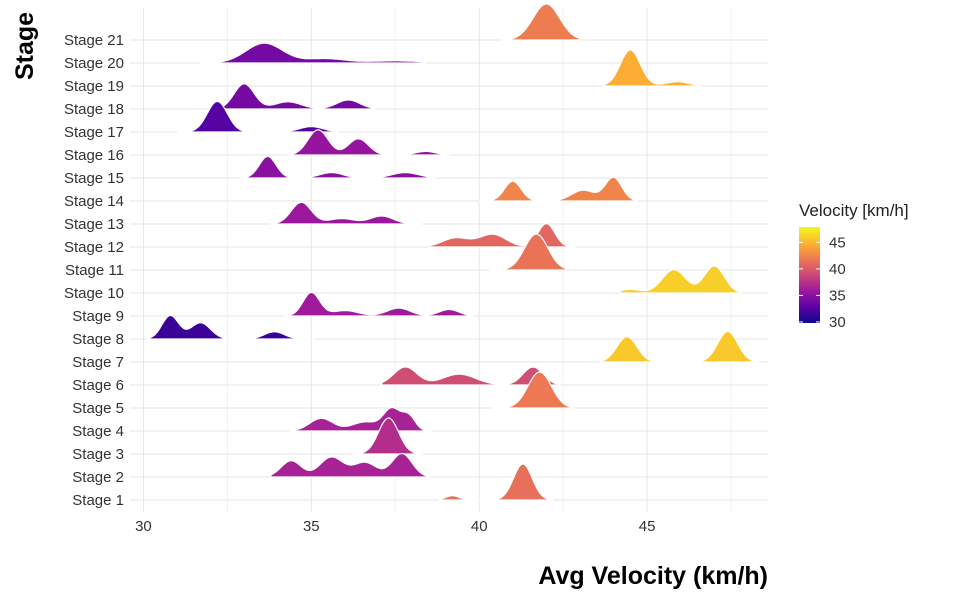 The width and height of the screenshot is (958, 596). What do you see at coordinates (98, 362) in the screenshot?
I see `y-tick-label: Stage 7` at bounding box center [98, 362].